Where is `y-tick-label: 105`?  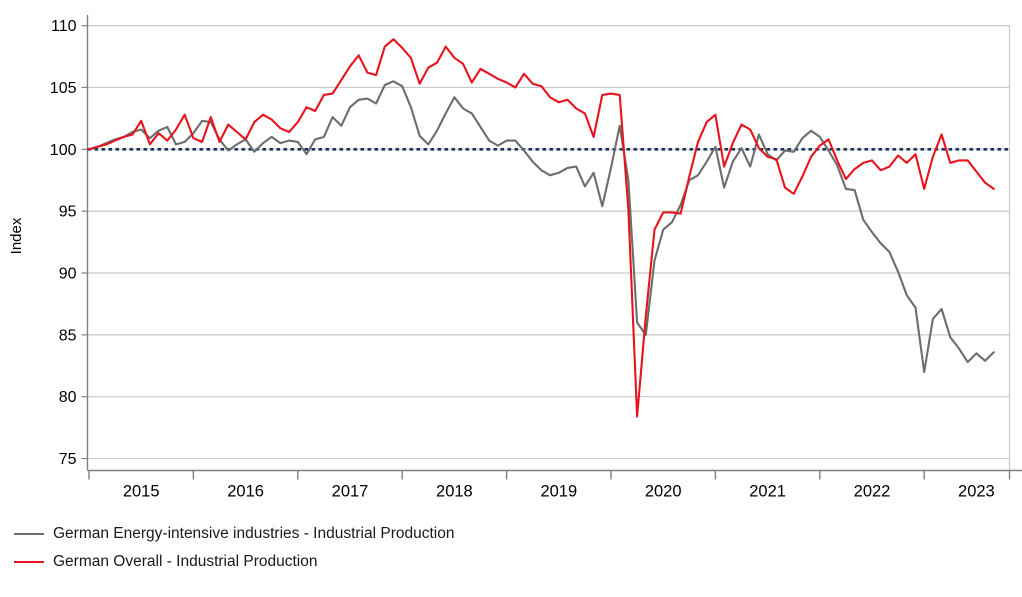 y-tick-label: 105 is located at coordinates (63, 88).